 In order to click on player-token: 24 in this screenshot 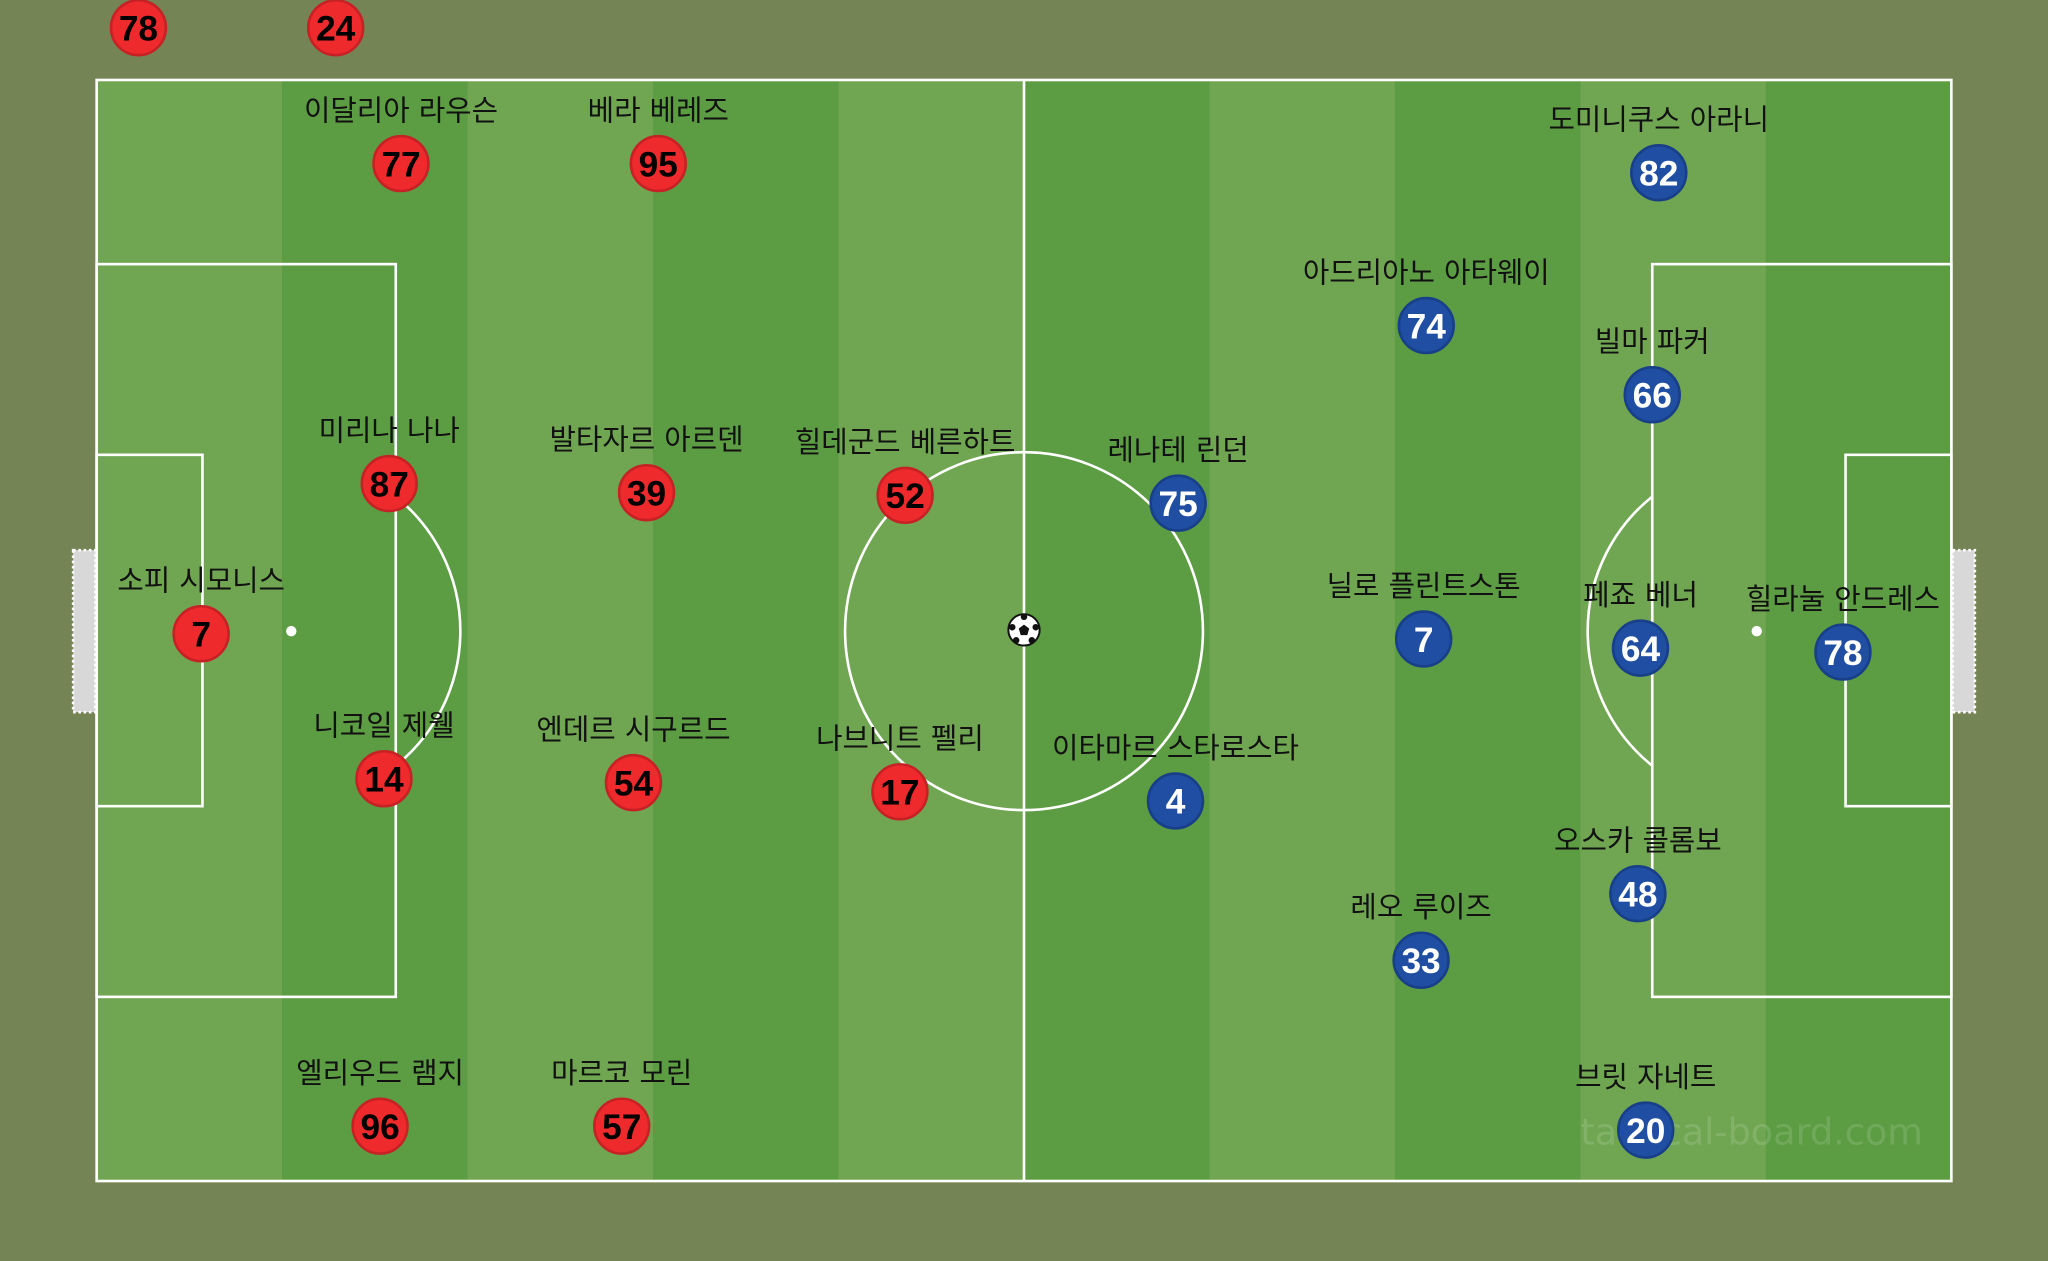, I will do `click(335, 28)`.